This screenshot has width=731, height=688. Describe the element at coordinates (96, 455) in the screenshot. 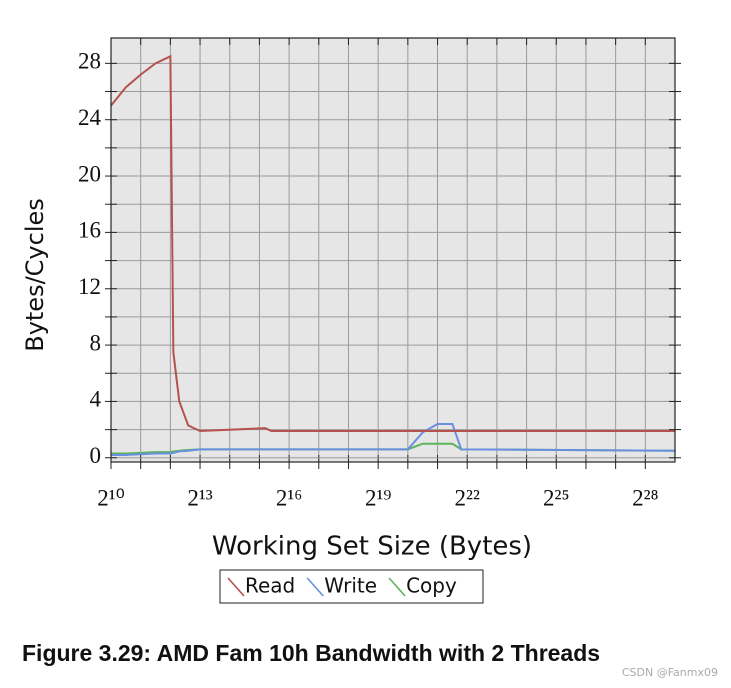

I see `y-tick-label: 0` at that location.